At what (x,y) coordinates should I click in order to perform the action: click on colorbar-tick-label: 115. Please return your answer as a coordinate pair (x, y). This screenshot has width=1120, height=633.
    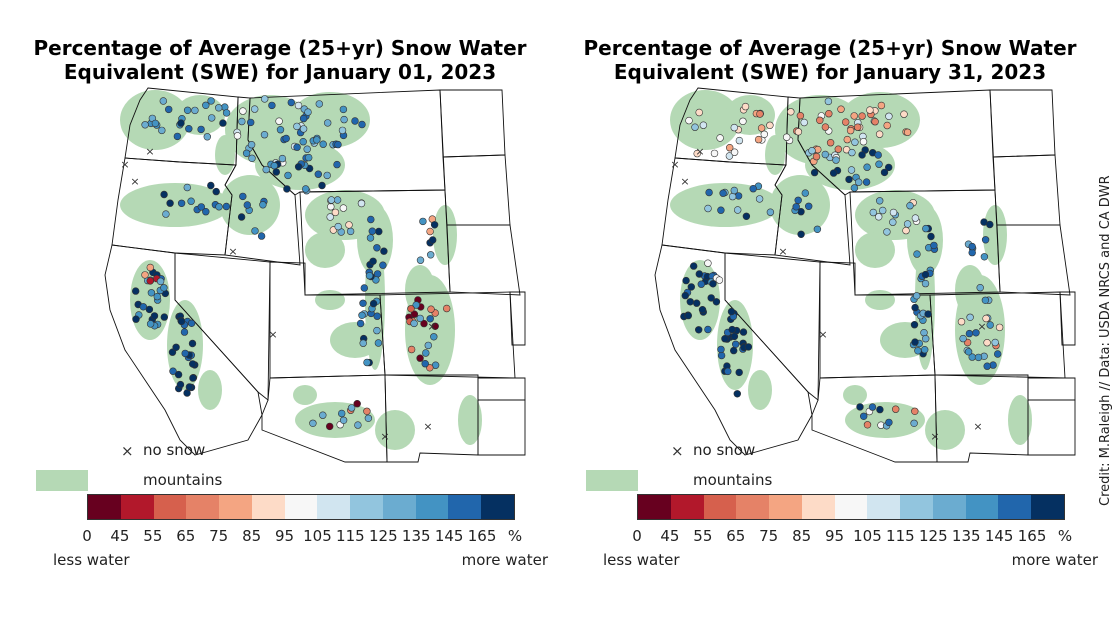
    Looking at the image, I should click on (900, 536).